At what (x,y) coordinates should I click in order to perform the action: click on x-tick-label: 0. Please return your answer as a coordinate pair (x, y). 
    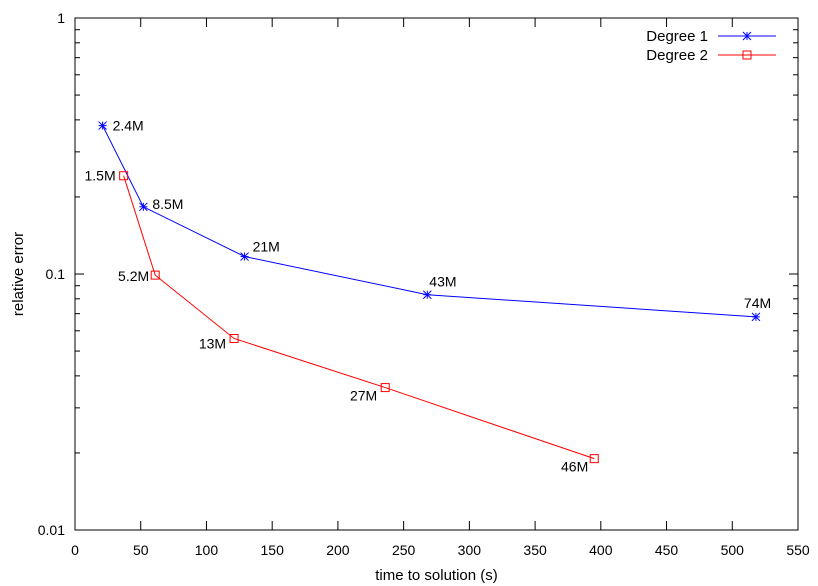
    Looking at the image, I should click on (75, 550).